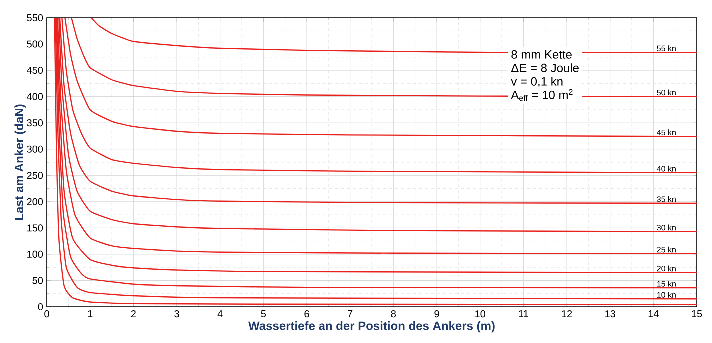 Image resolution: width=712 pixels, height=343 pixels. I want to click on annotation: 8 mm Kette, so click(542, 54).